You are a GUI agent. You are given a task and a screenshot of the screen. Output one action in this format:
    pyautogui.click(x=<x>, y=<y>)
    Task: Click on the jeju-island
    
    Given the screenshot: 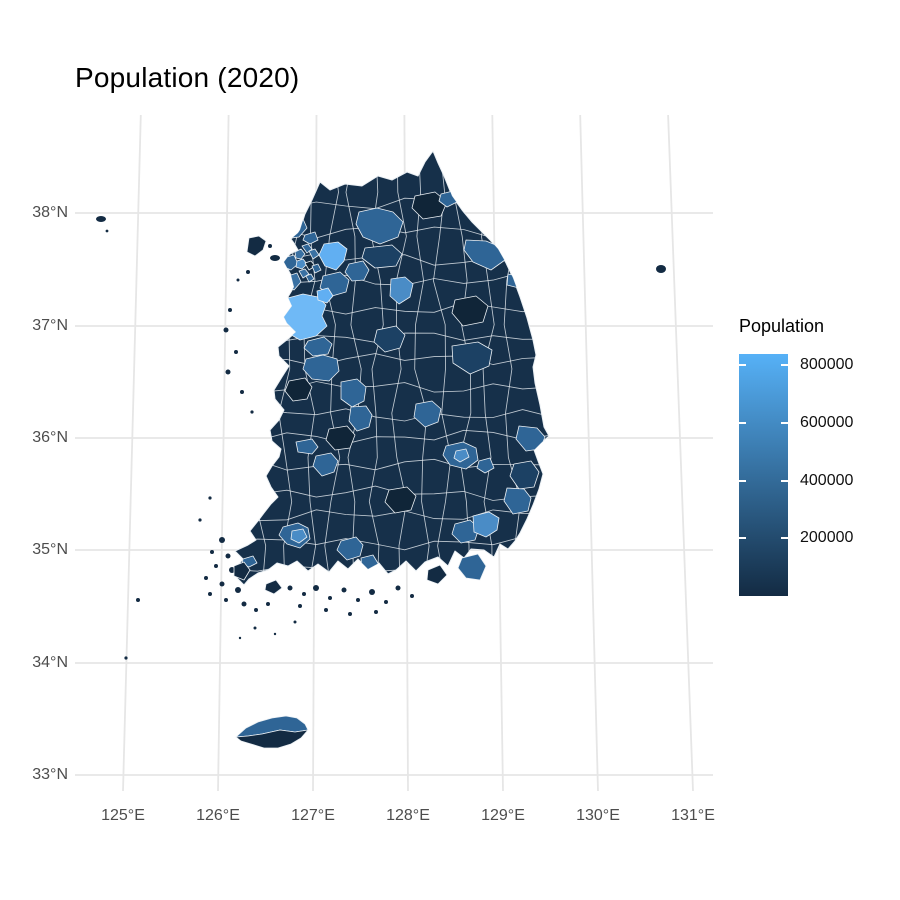 What is the action you would take?
    pyautogui.click(x=272, y=732)
    